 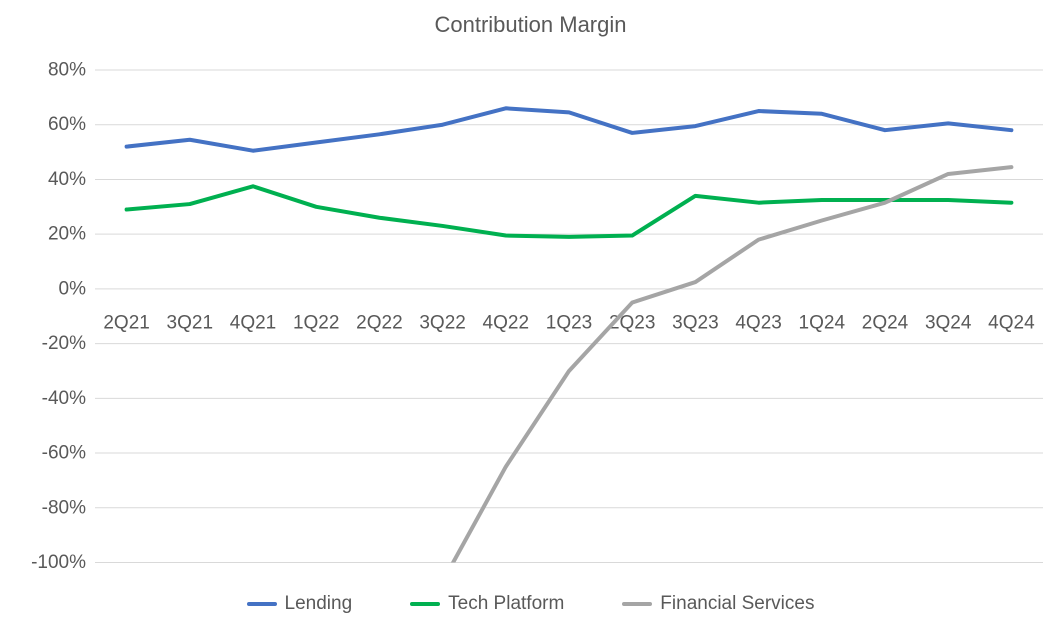 I want to click on y-axis-label: -40%, so click(x=64, y=398).